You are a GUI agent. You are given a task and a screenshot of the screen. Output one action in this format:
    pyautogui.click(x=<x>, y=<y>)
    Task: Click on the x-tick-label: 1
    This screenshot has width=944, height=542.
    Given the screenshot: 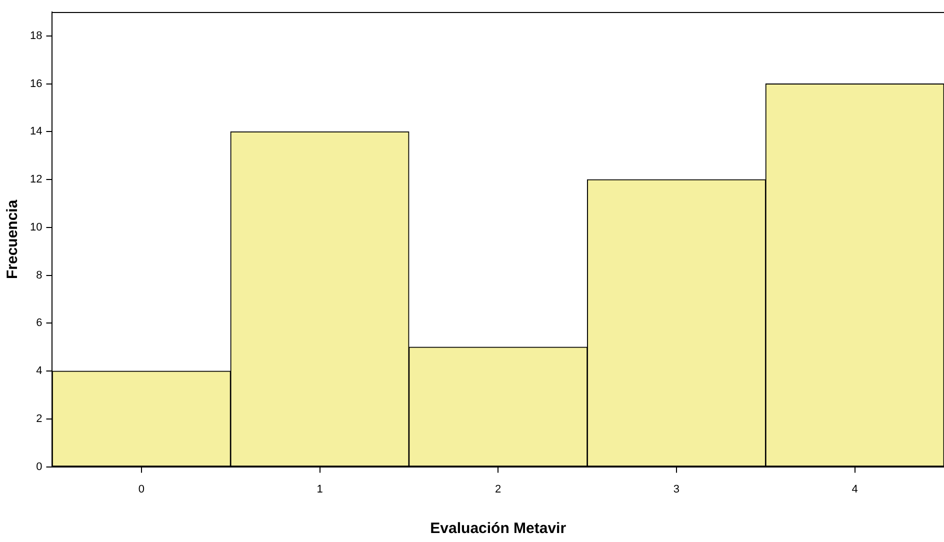 What is the action you would take?
    pyautogui.click(x=319, y=489)
    